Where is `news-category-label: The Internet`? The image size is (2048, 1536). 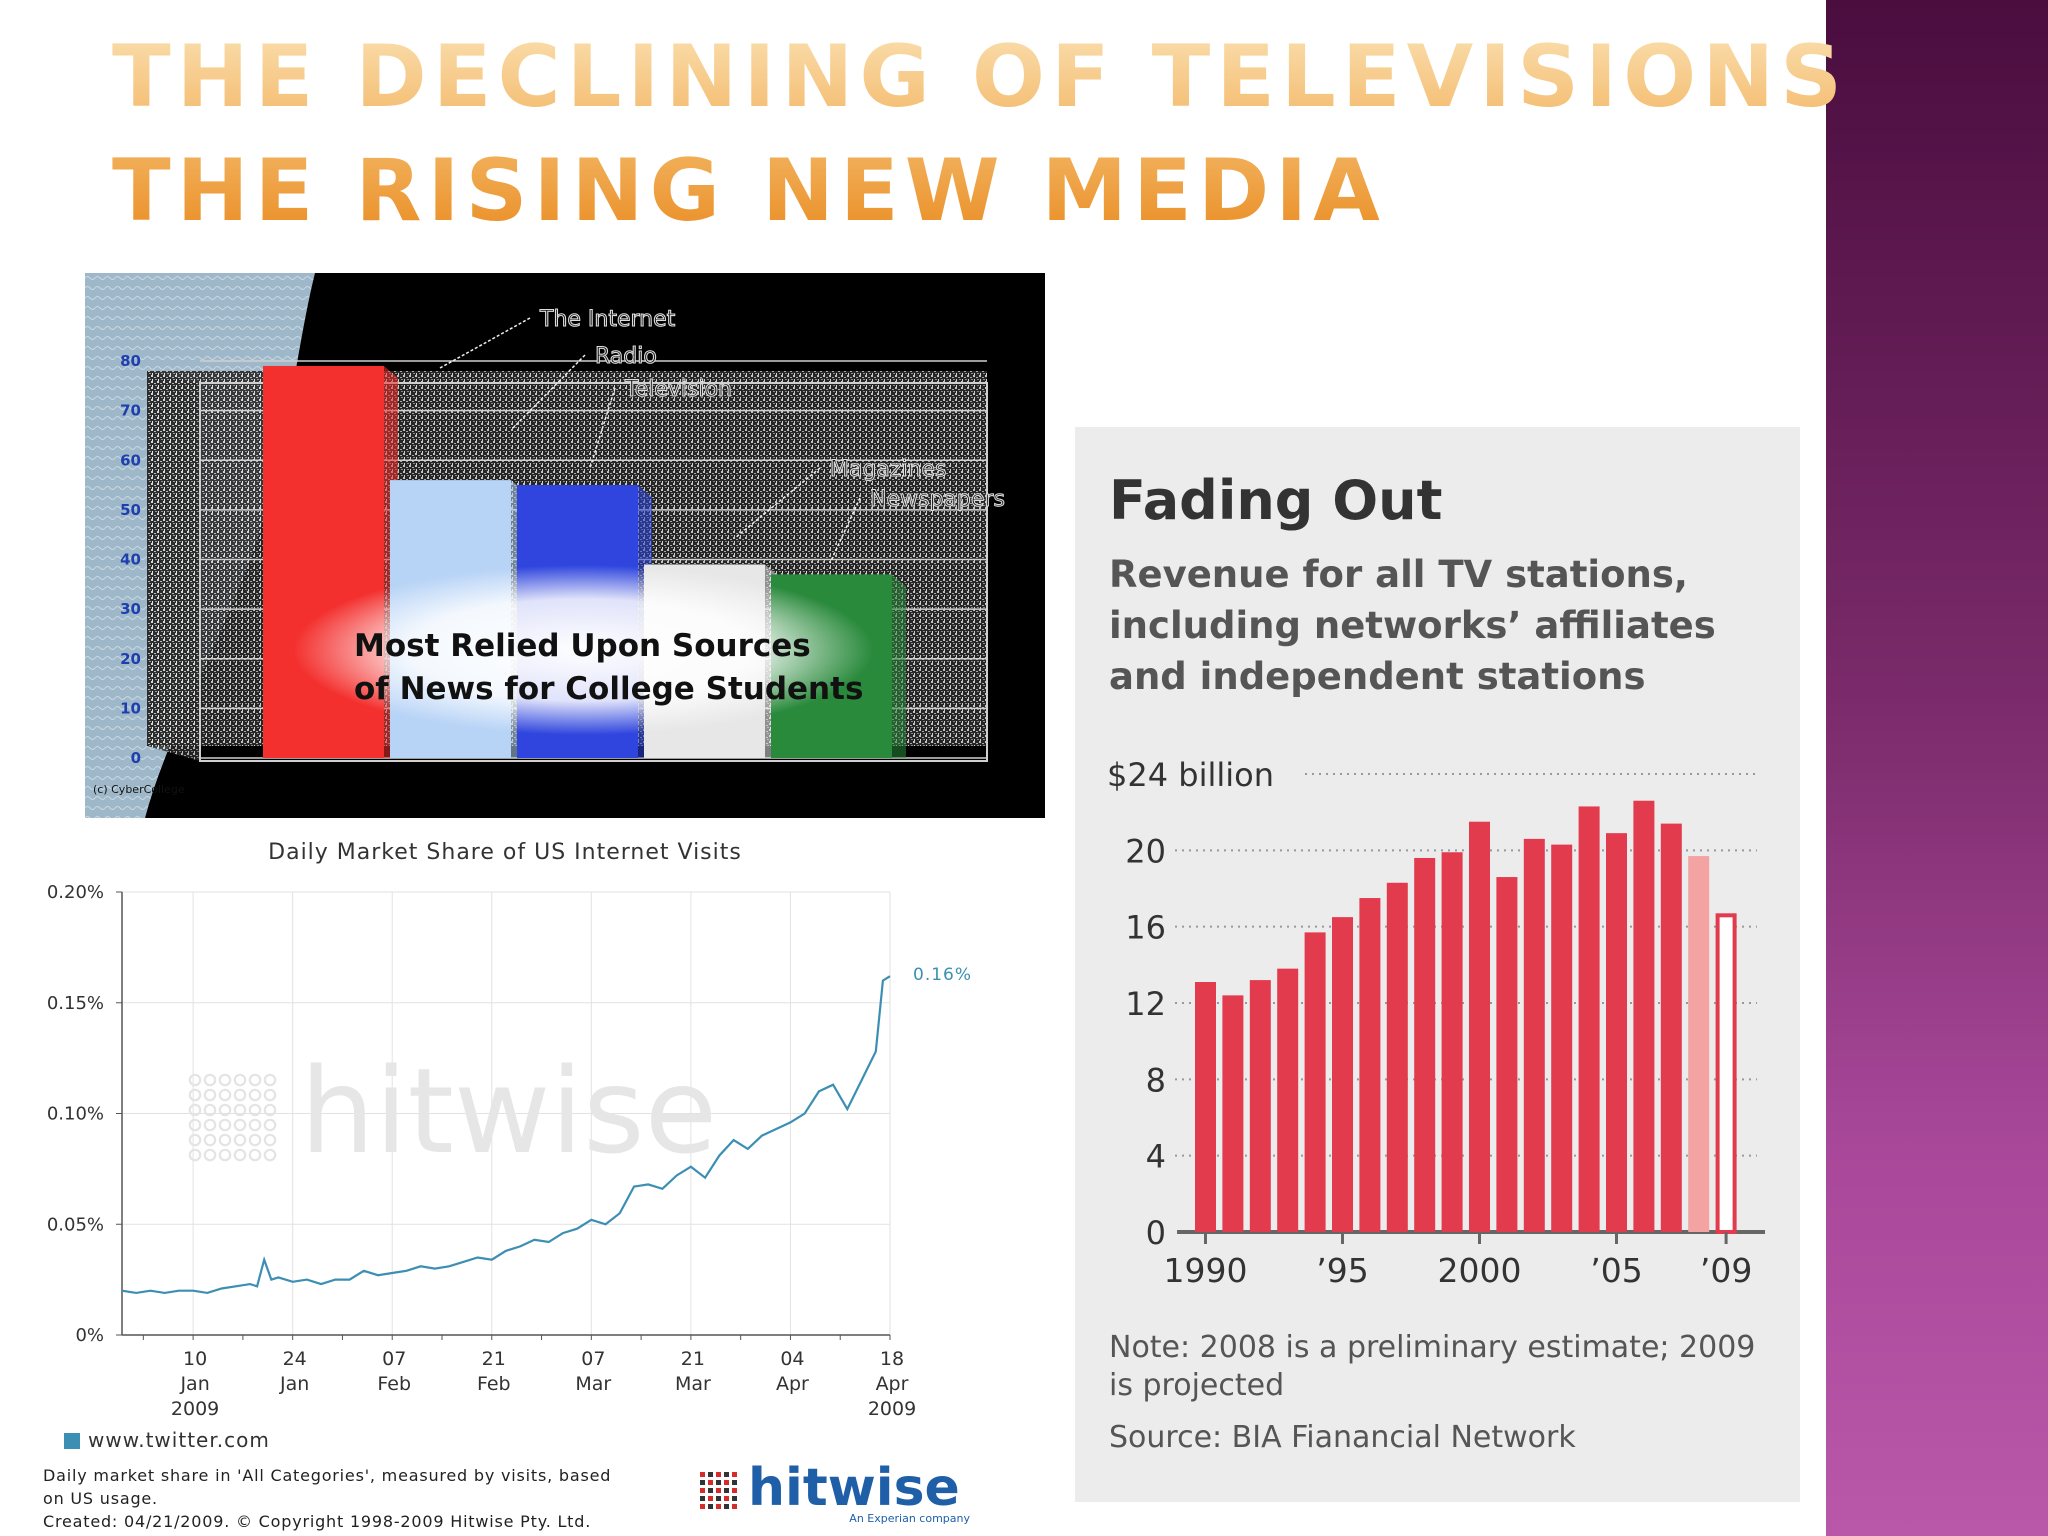
news-category-label: The Internet is located at coordinates (607, 319).